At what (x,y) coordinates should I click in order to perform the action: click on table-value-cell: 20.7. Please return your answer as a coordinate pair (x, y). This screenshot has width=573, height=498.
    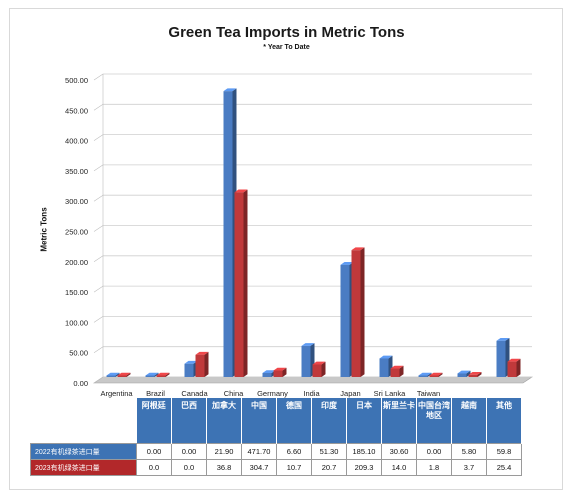
    Looking at the image, I should click on (329, 467).